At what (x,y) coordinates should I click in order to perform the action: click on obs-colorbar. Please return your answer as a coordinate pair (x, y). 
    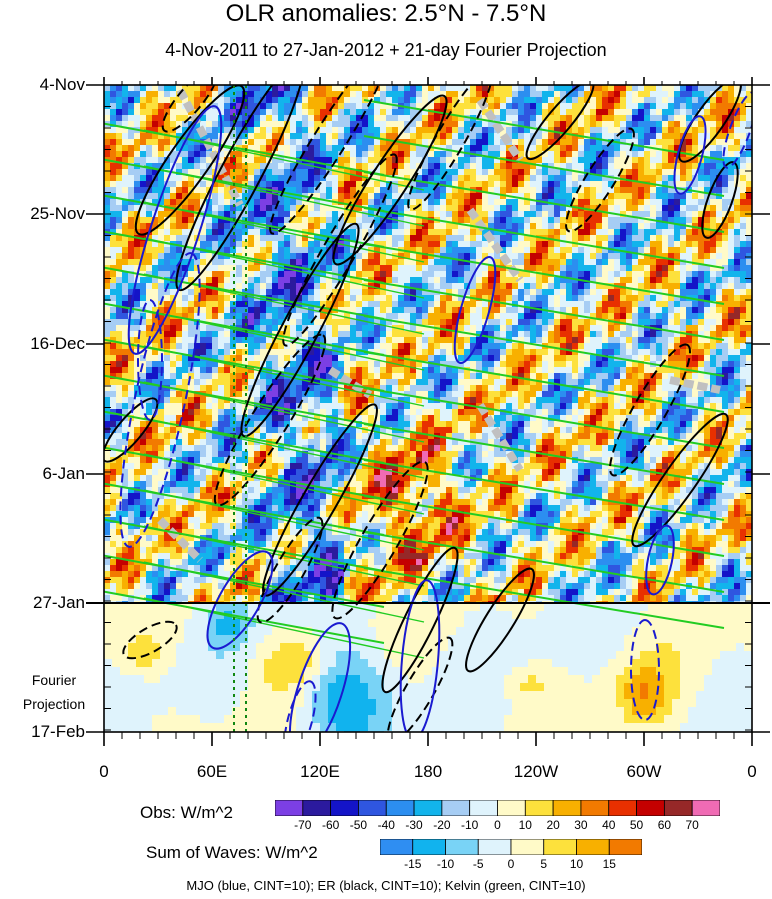
    Looking at the image, I should click on (497, 808).